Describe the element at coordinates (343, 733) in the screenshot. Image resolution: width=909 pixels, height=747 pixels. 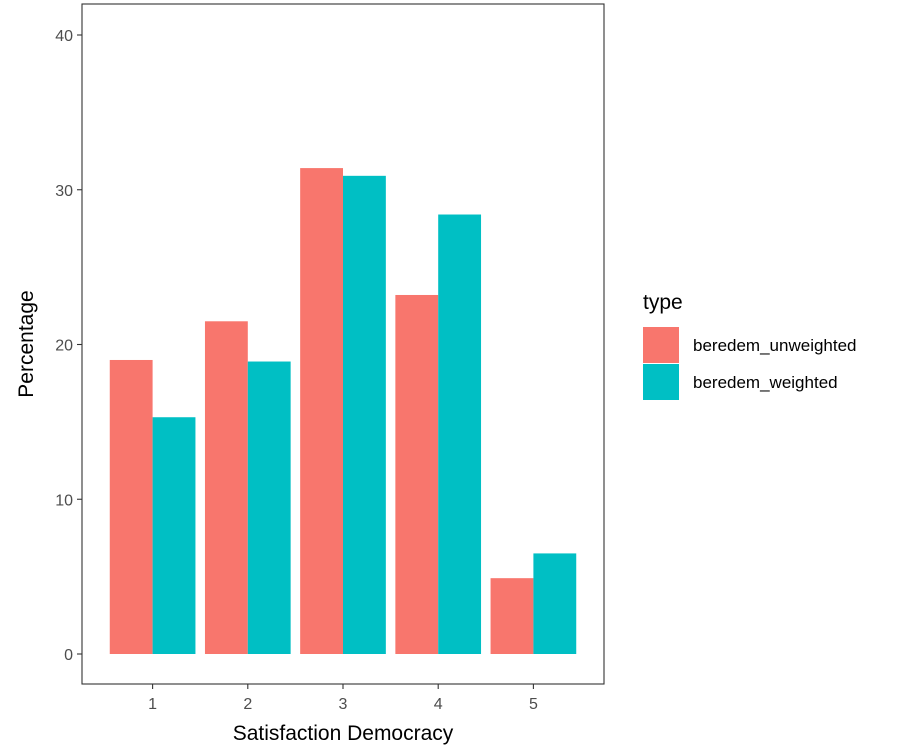
I see `x-axis-title: Satisfaction Democracy` at that location.